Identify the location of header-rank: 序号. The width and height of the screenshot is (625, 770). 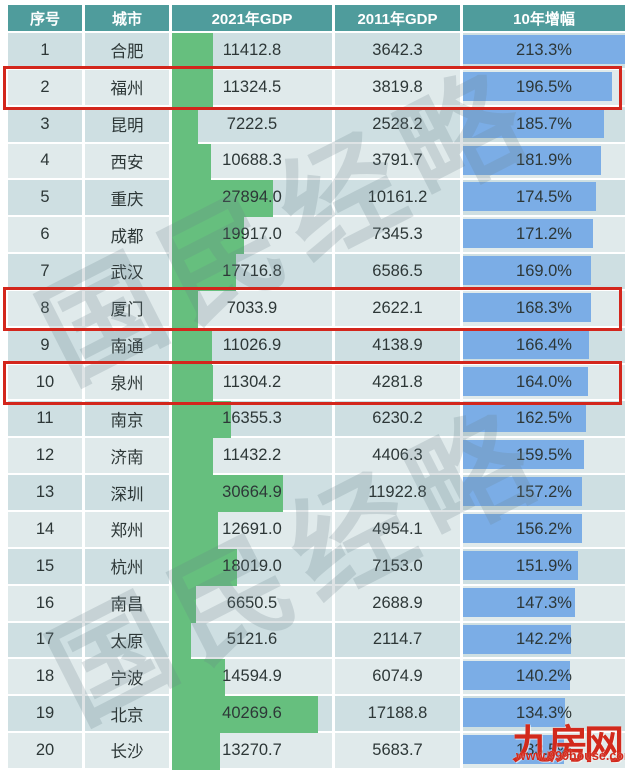
(44, 19).